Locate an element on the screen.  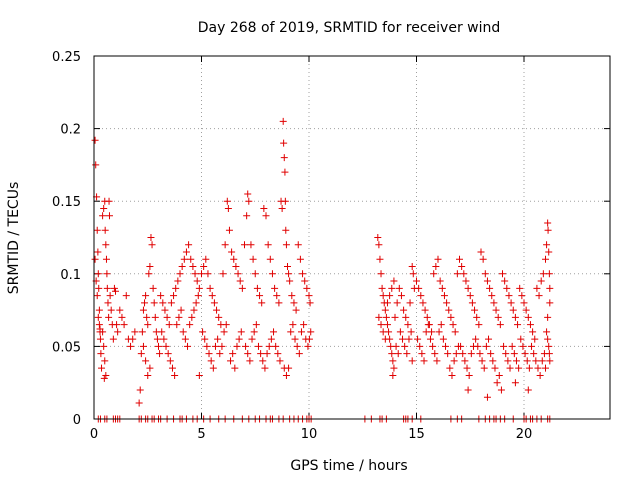
x-tick-label: 5 is located at coordinates (201, 434).